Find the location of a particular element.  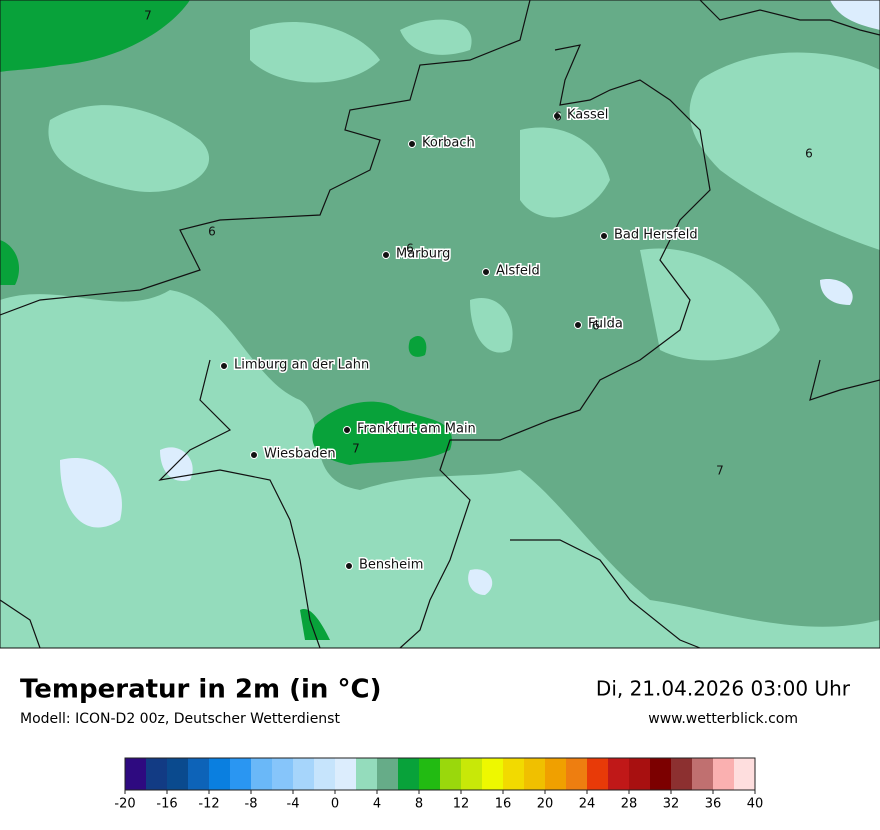

tick-label: -4 is located at coordinates (293, 804).